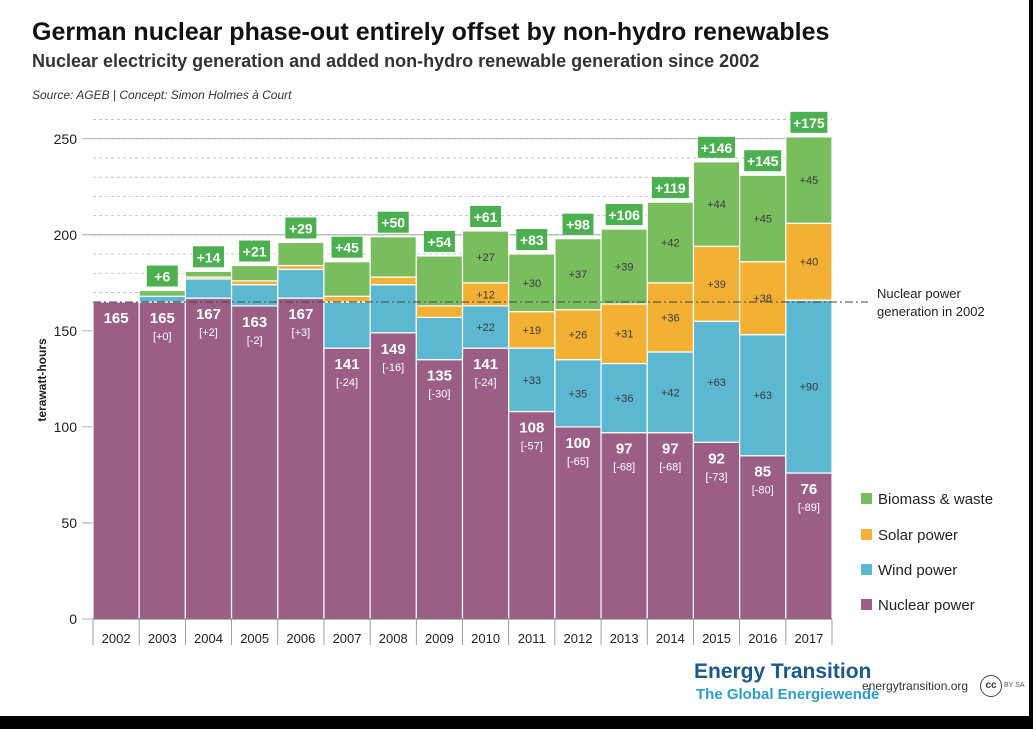 This screenshot has width=1033, height=729. I want to click on segment-value-label: +30, so click(531, 284).